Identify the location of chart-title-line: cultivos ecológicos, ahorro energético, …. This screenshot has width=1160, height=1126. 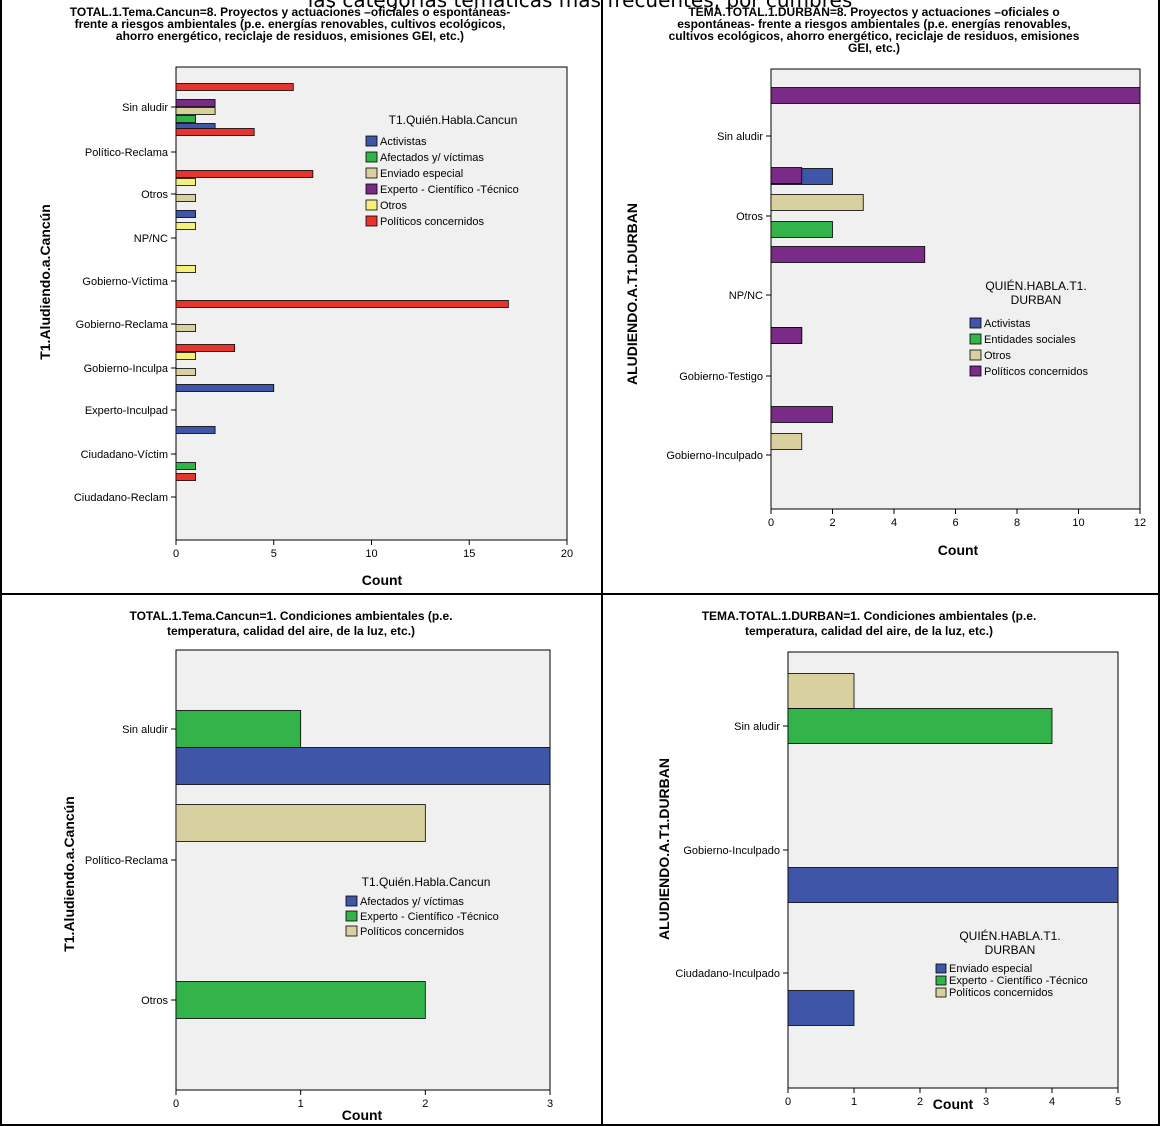
(874, 36).